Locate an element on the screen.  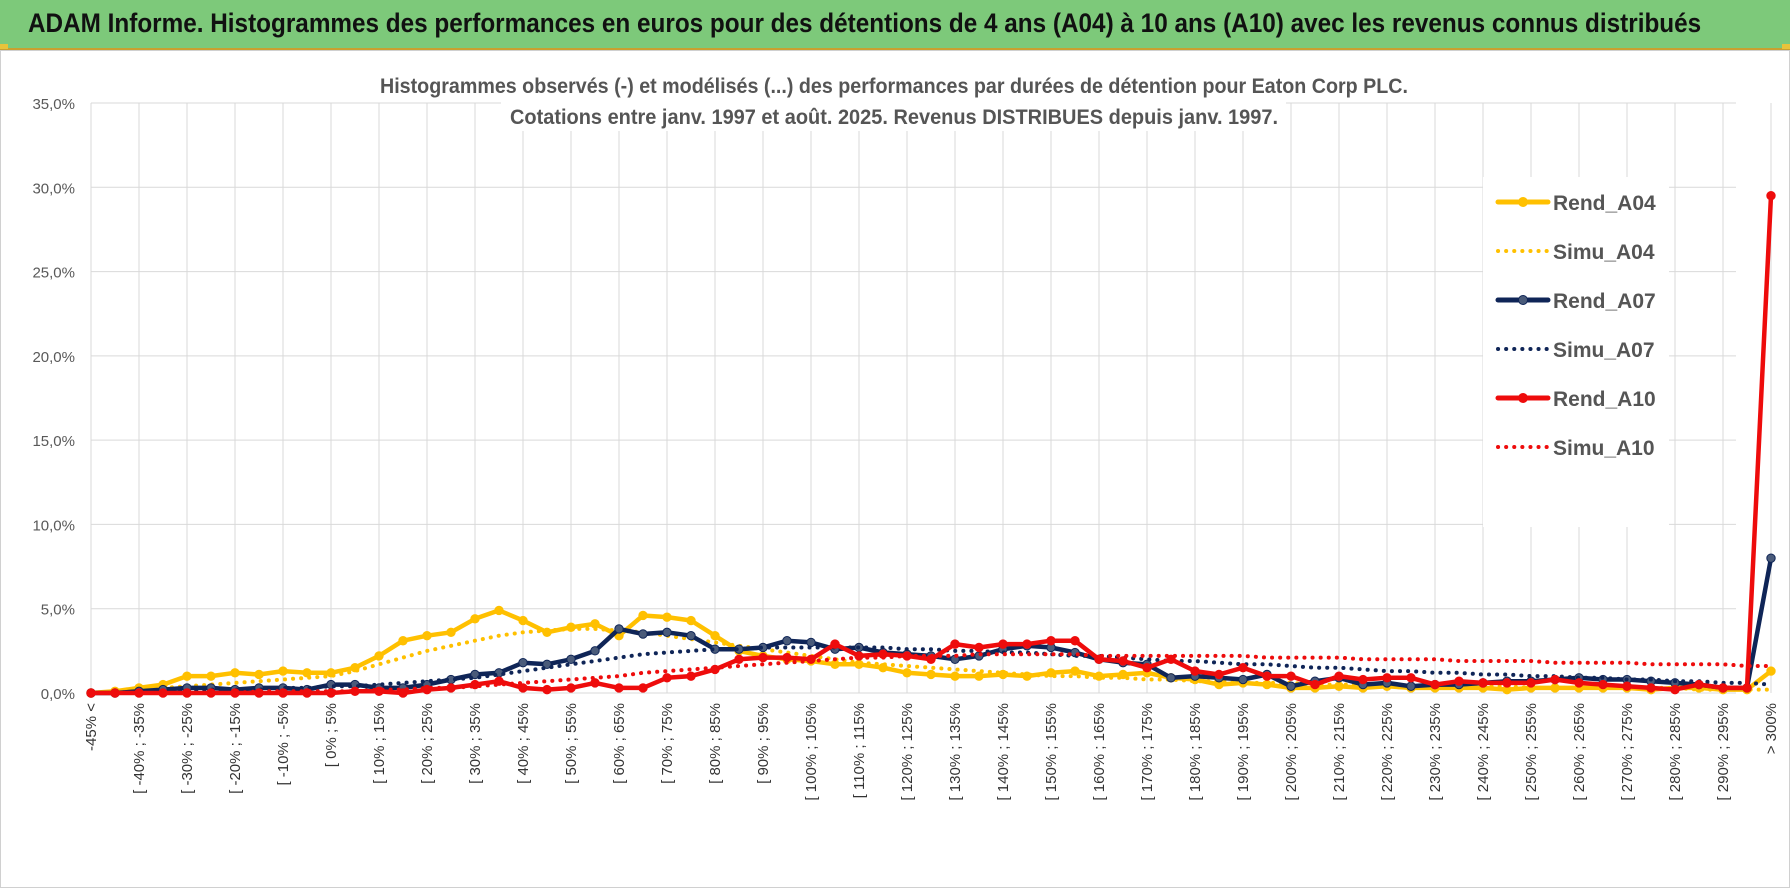
x-tick-label: [ 50% ; 55% is located at coordinates (571, 743).